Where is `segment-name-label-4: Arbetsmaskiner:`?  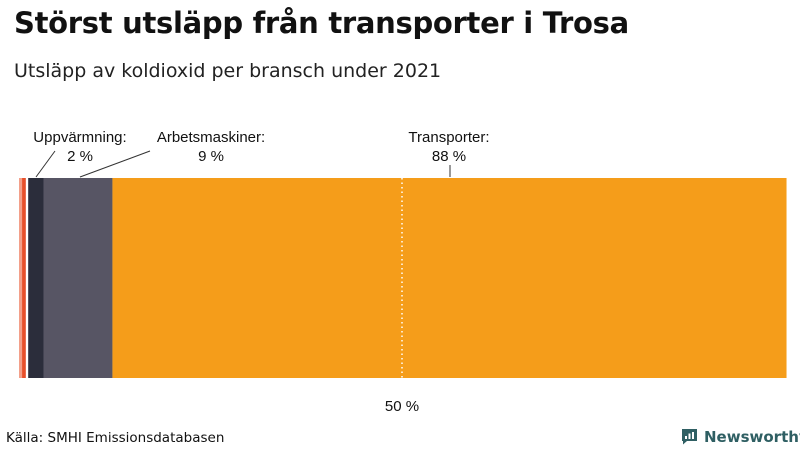 segment-name-label-4: Arbetsmaskiner: is located at coordinates (211, 137).